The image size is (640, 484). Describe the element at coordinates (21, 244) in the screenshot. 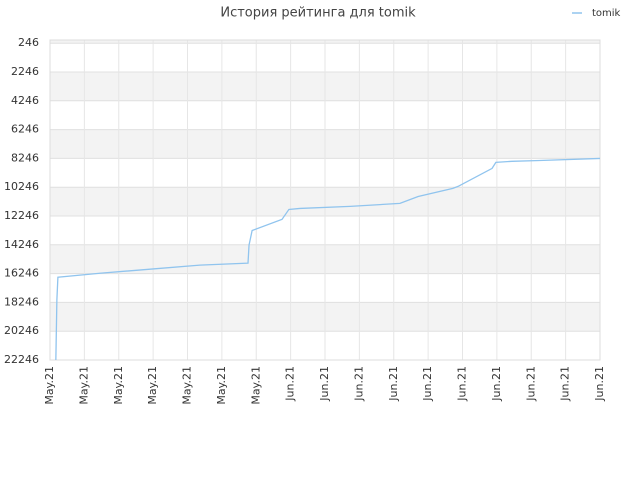

I see `y-tick-label: 14246` at that location.